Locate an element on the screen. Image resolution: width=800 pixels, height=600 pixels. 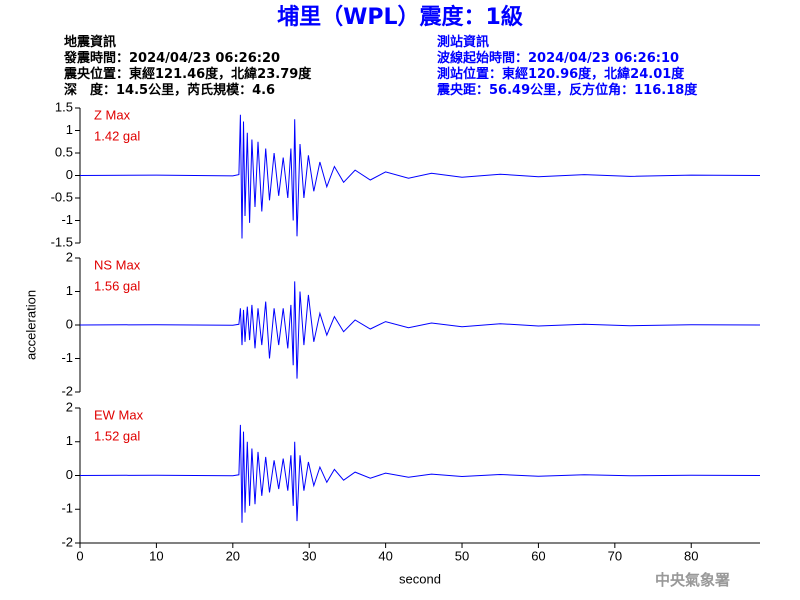
x-axis-label: second is located at coordinates (420, 578).